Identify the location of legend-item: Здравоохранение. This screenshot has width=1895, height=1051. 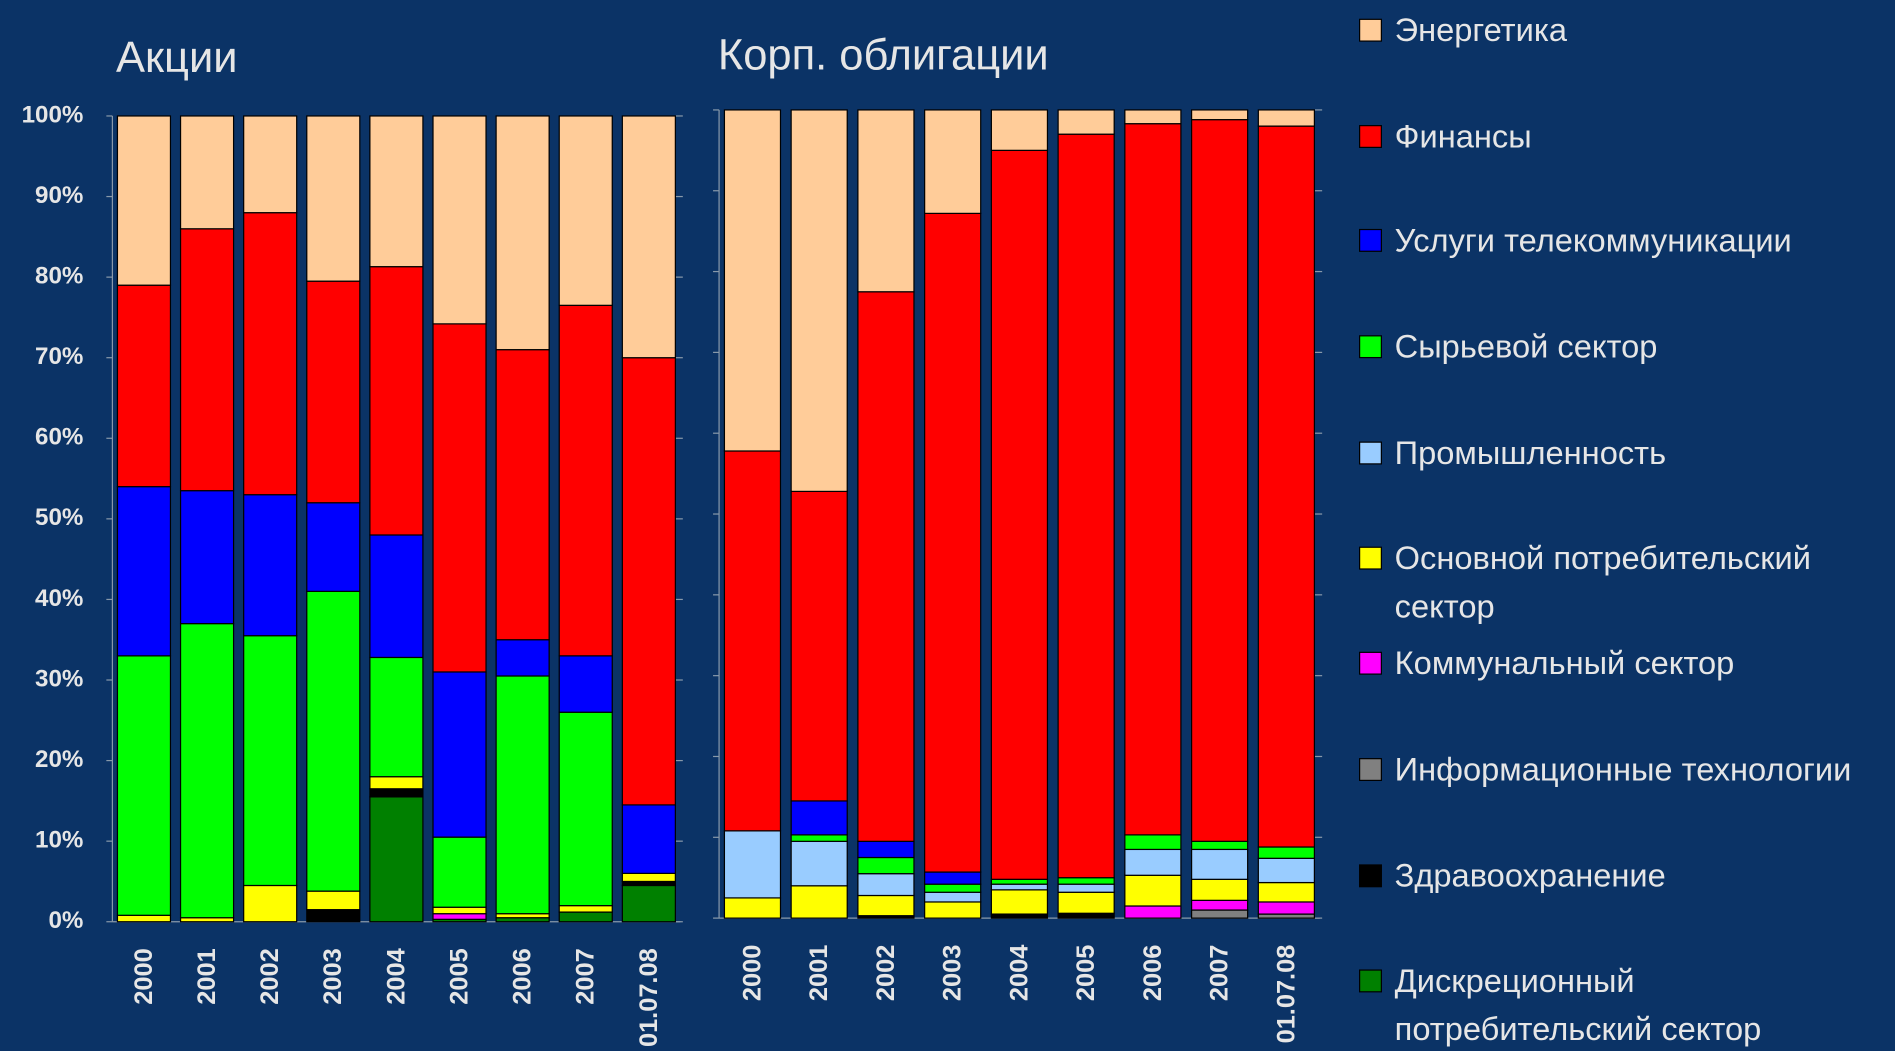
(1530, 875).